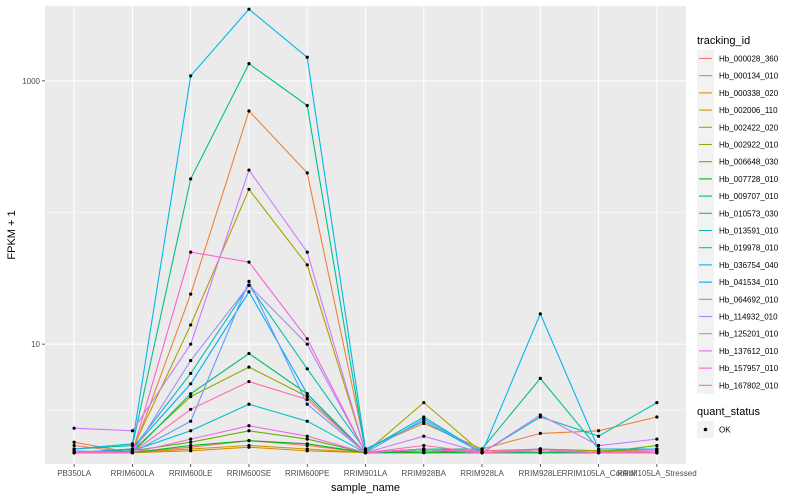 The image size is (800, 500). What do you see at coordinates (749, 59) in the screenshot?
I see `legend-label: Hb_000028_360` at bounding box center [749, 59].